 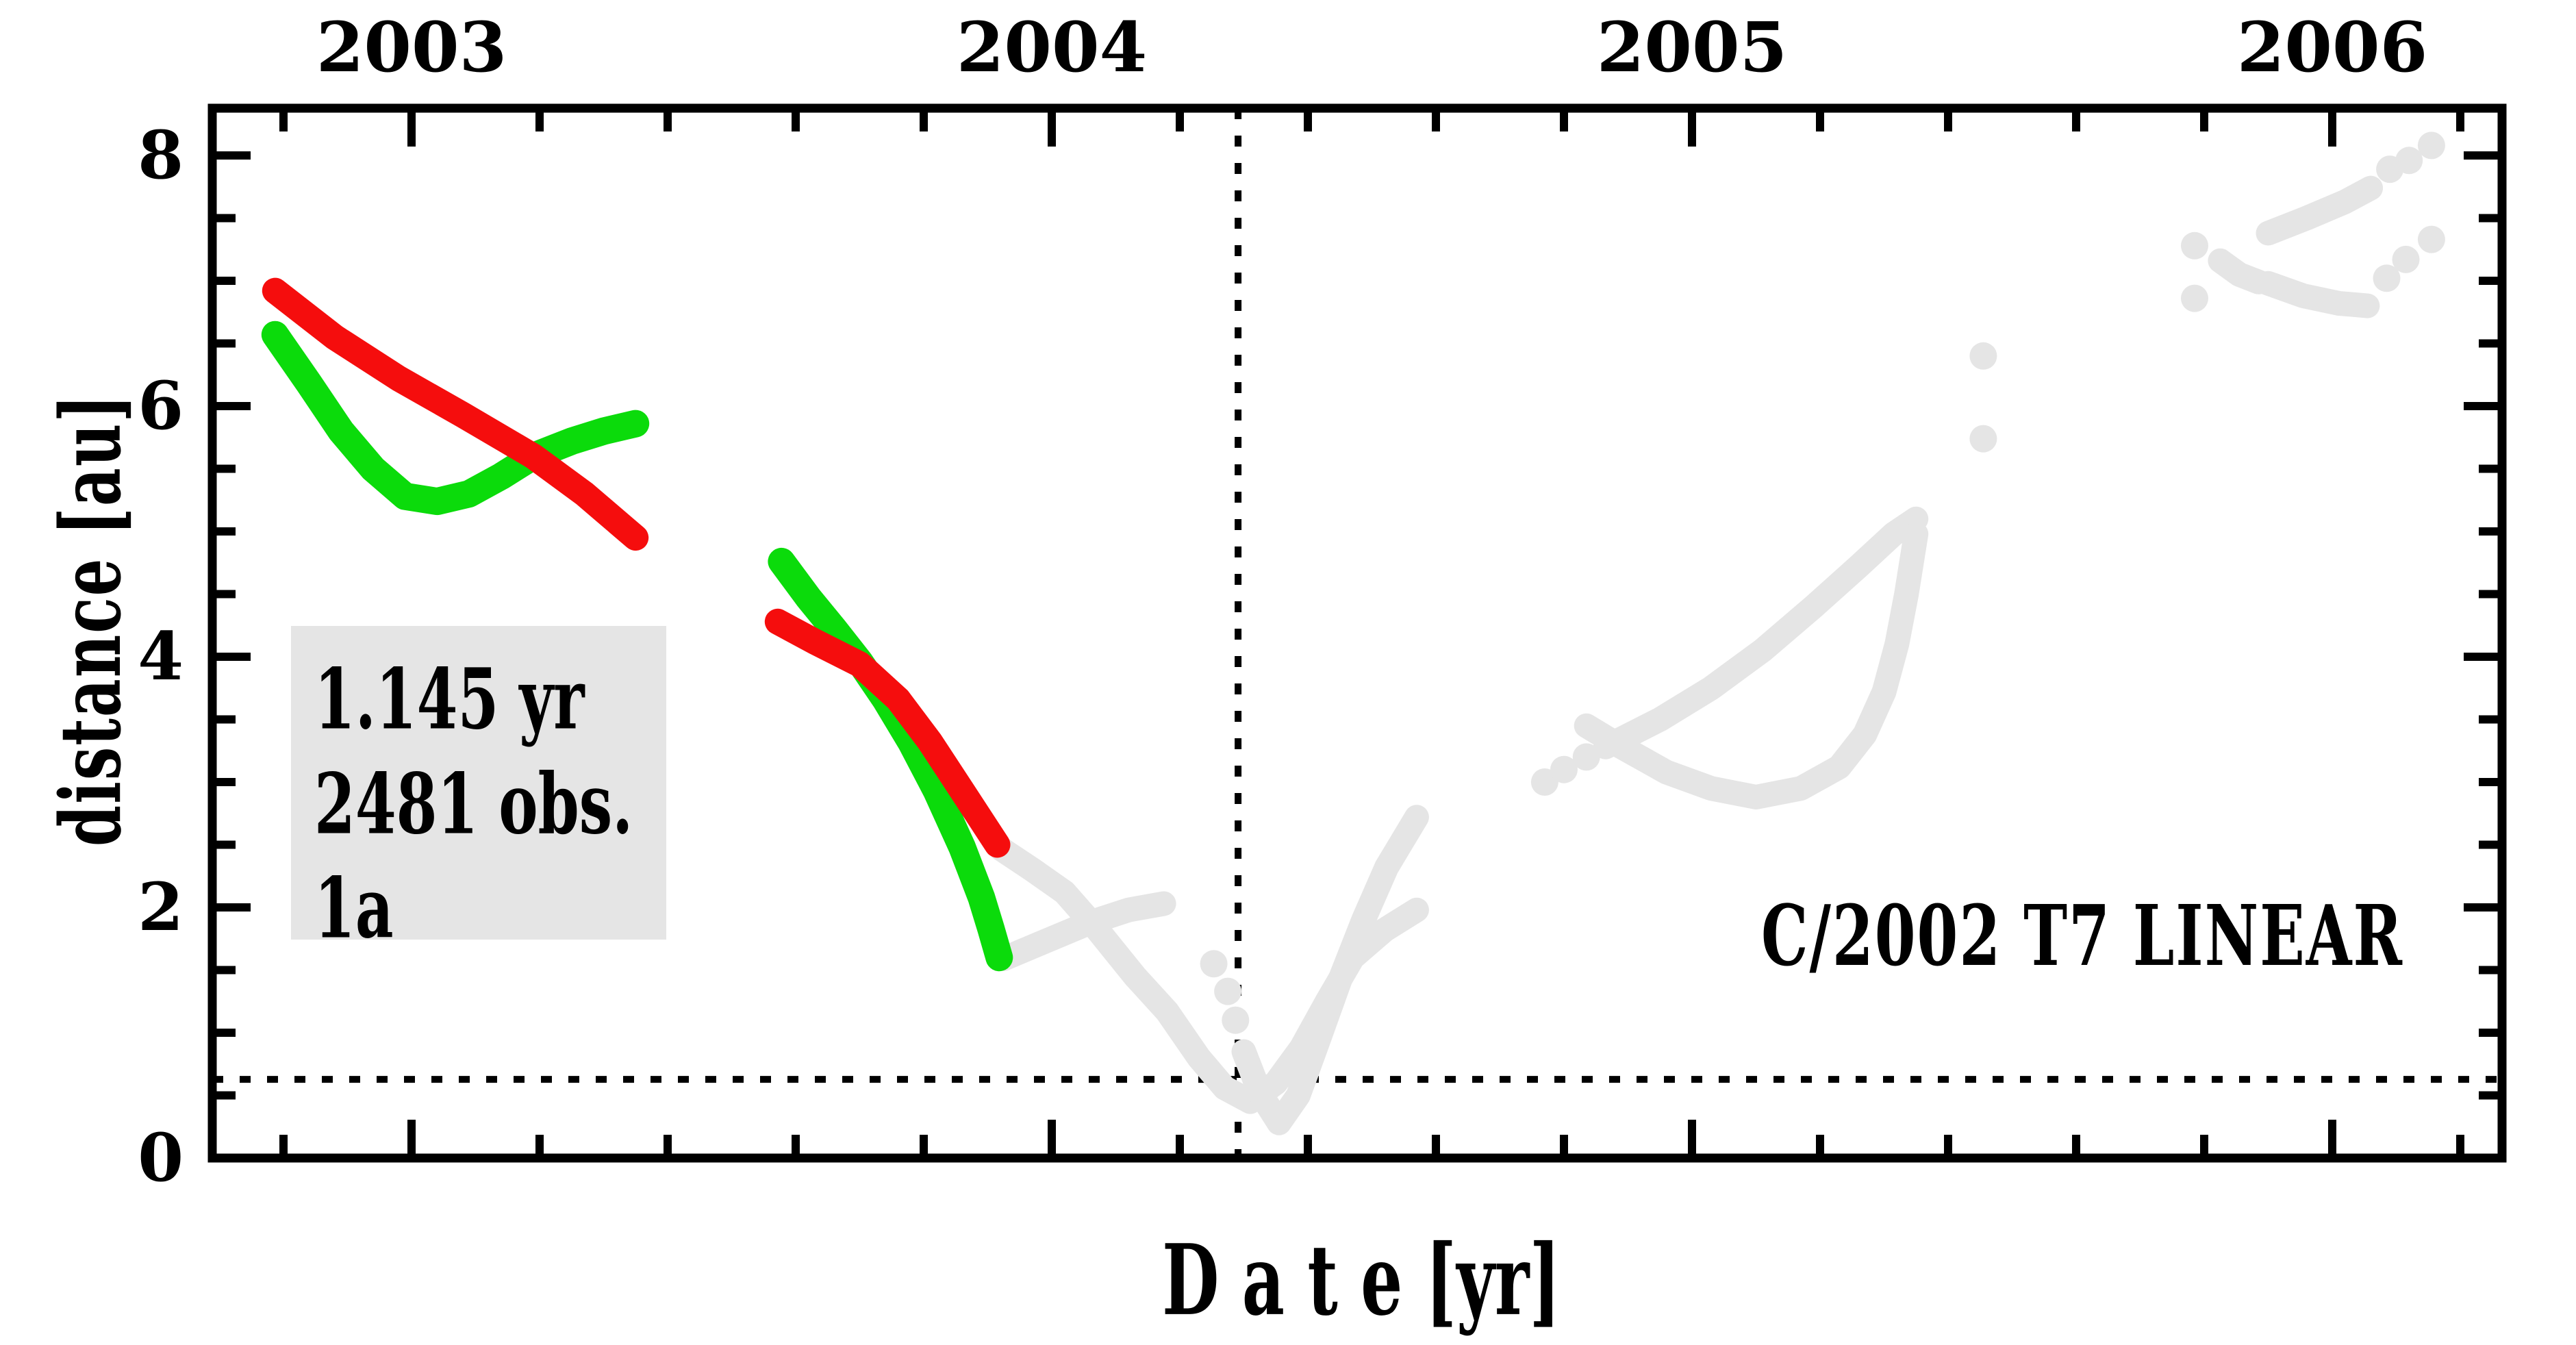 I want to click on x-tick-label-2006: 2006, so click(x=2332, y=47).